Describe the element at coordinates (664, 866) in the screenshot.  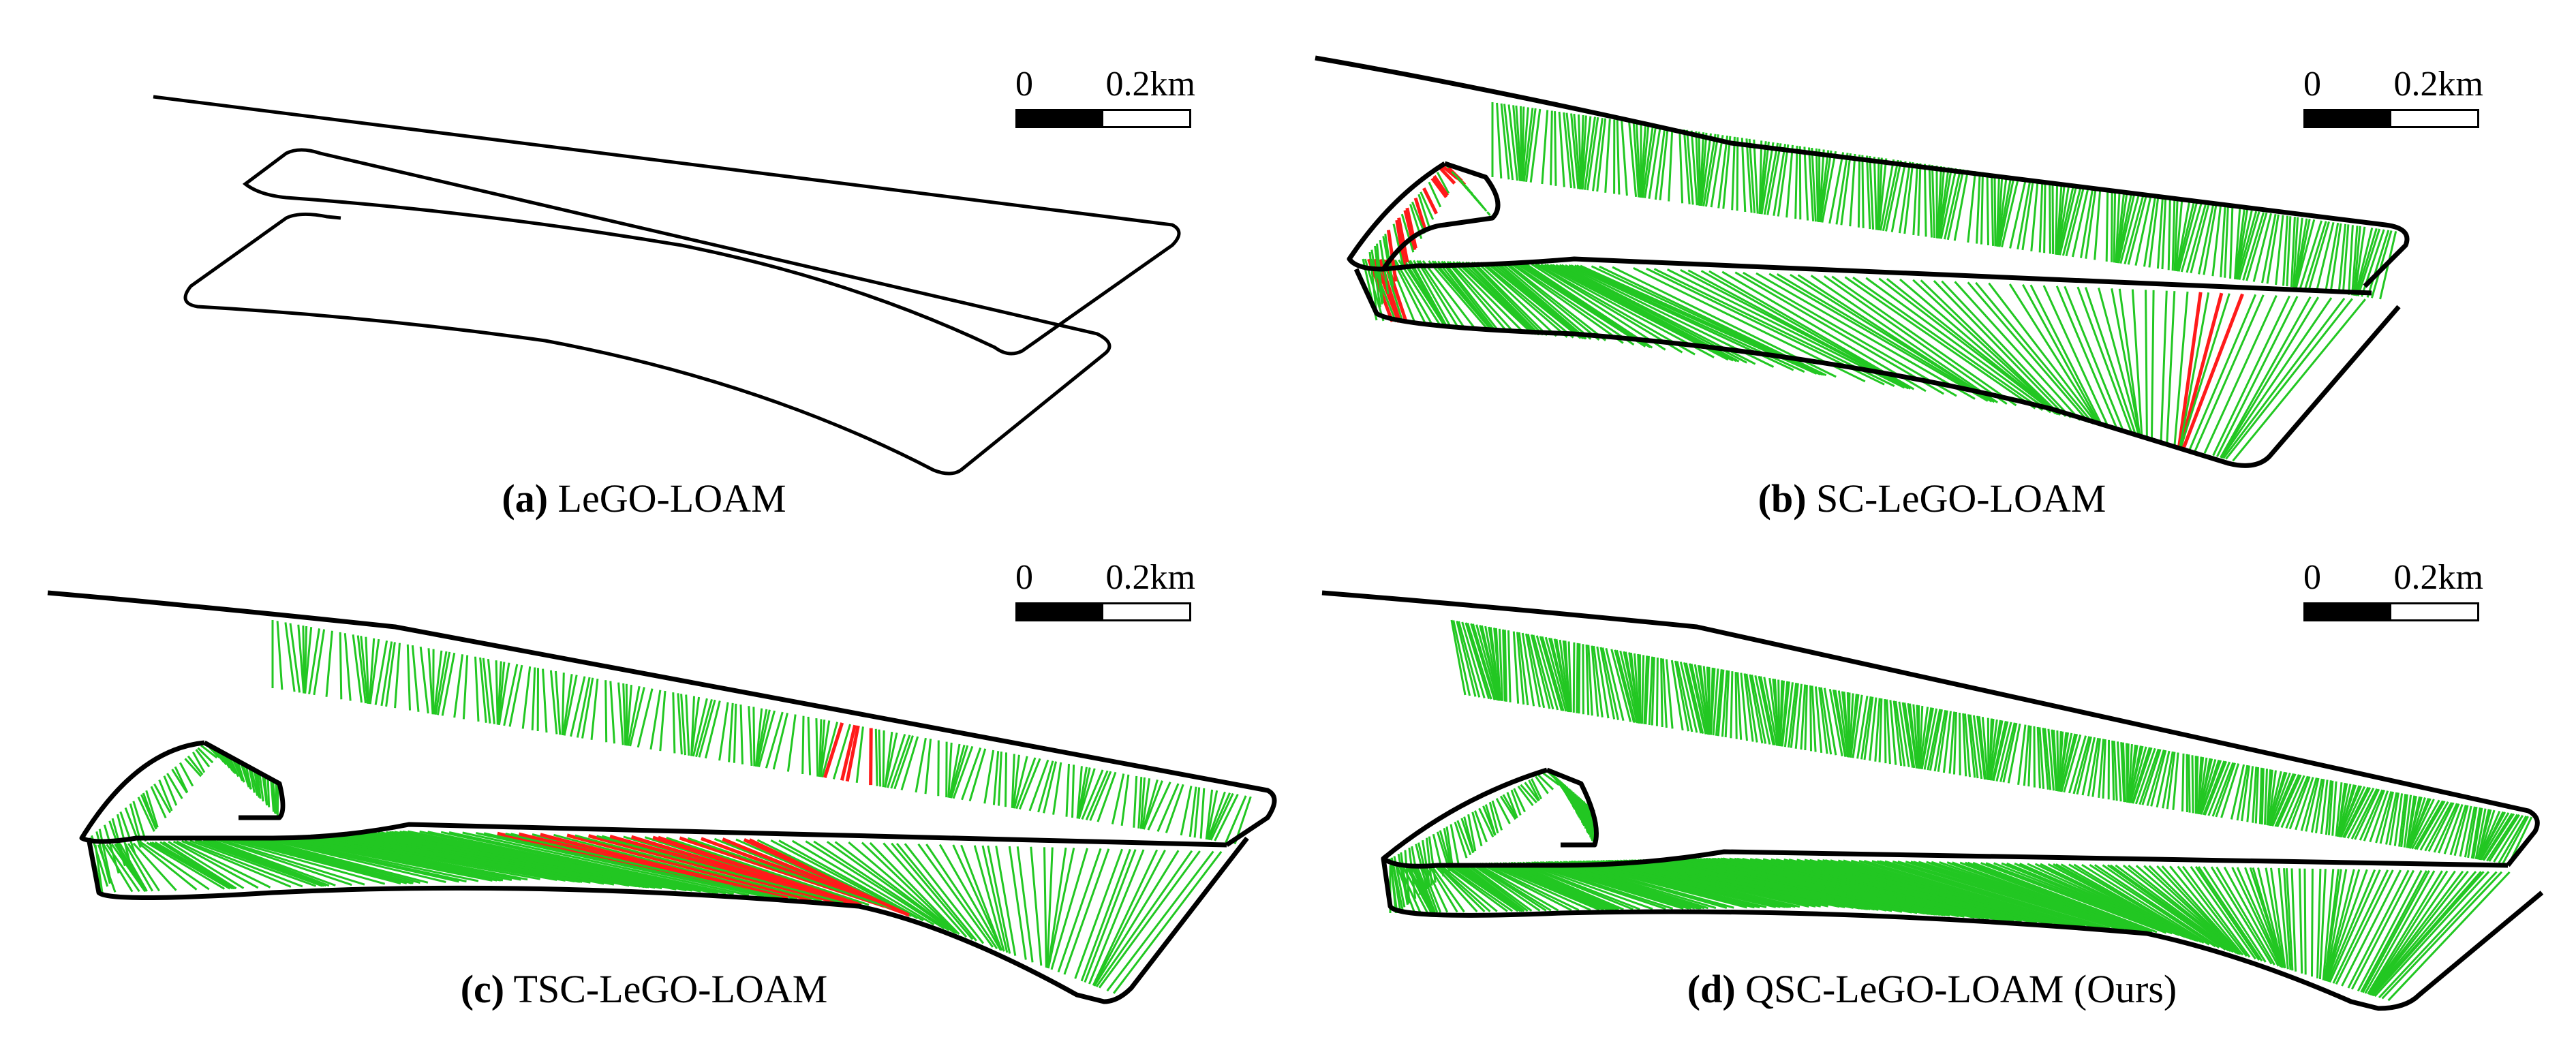
I see `false-loop-line` at that location.